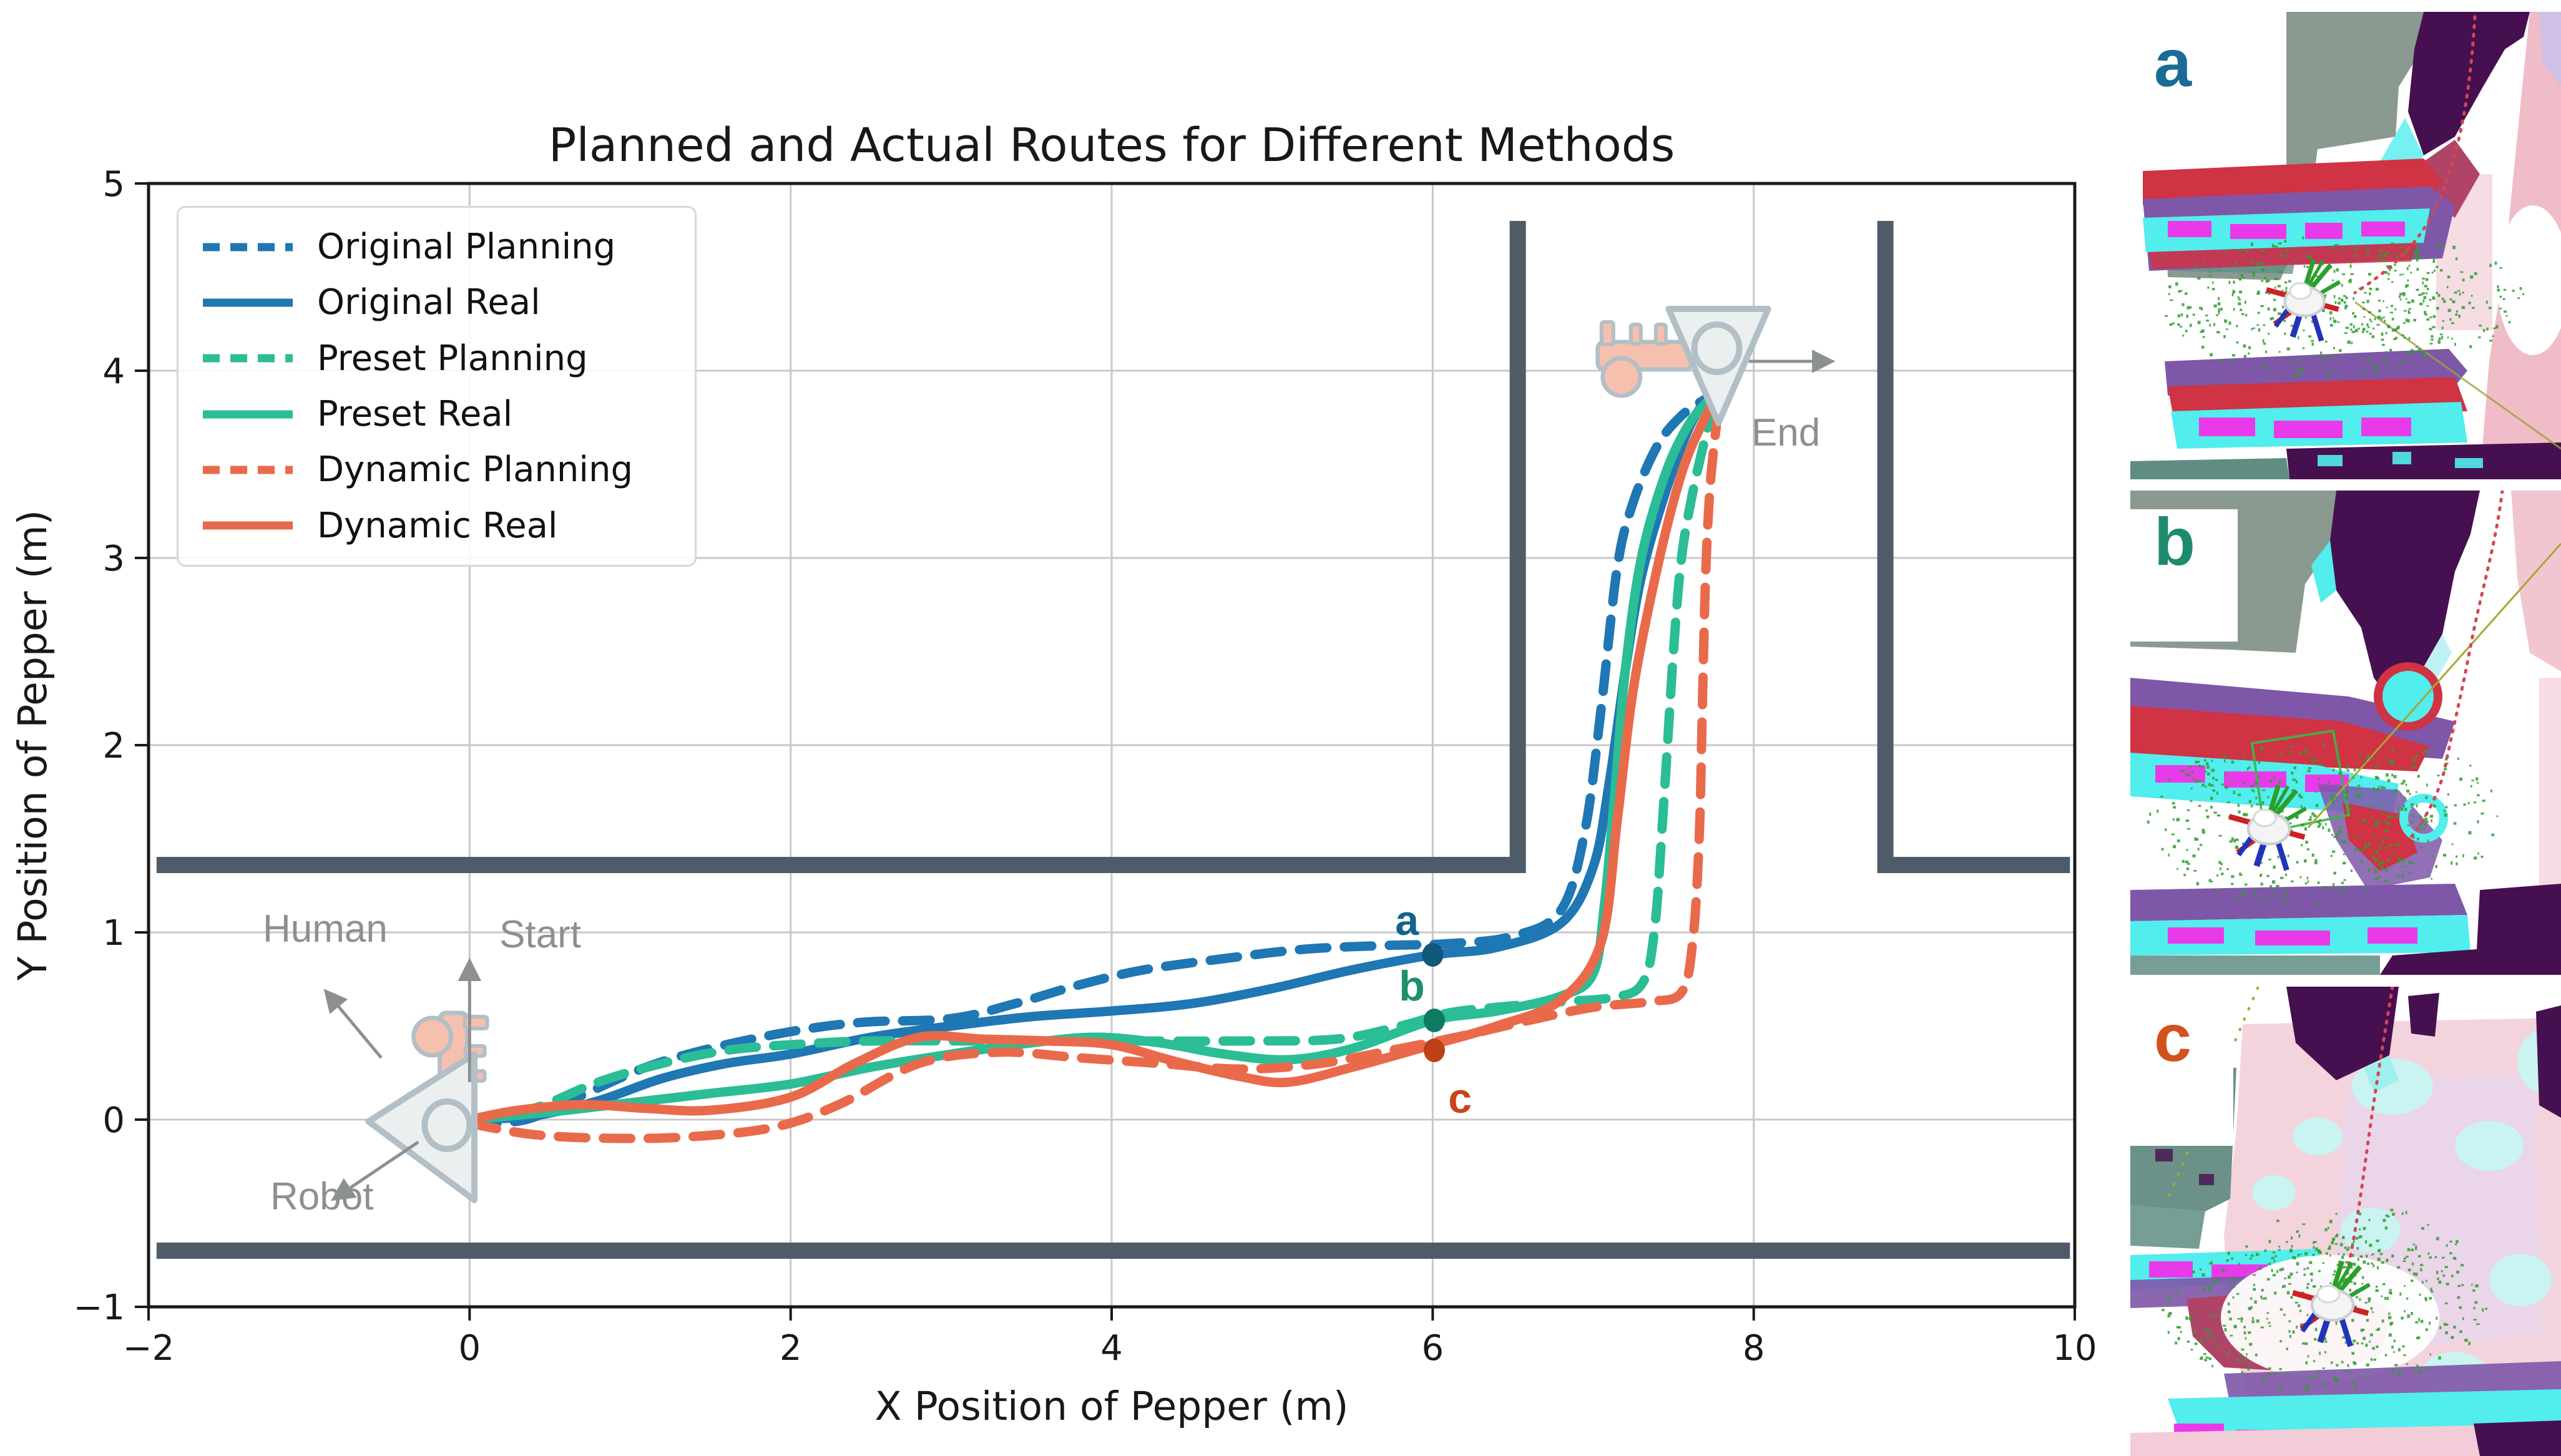 The image size is (2561, 1456). What do you see at coordinates (1434, 1020) in the screenshot?
I see `waypoint-dot-b` at bounding box center [1434, 1020].